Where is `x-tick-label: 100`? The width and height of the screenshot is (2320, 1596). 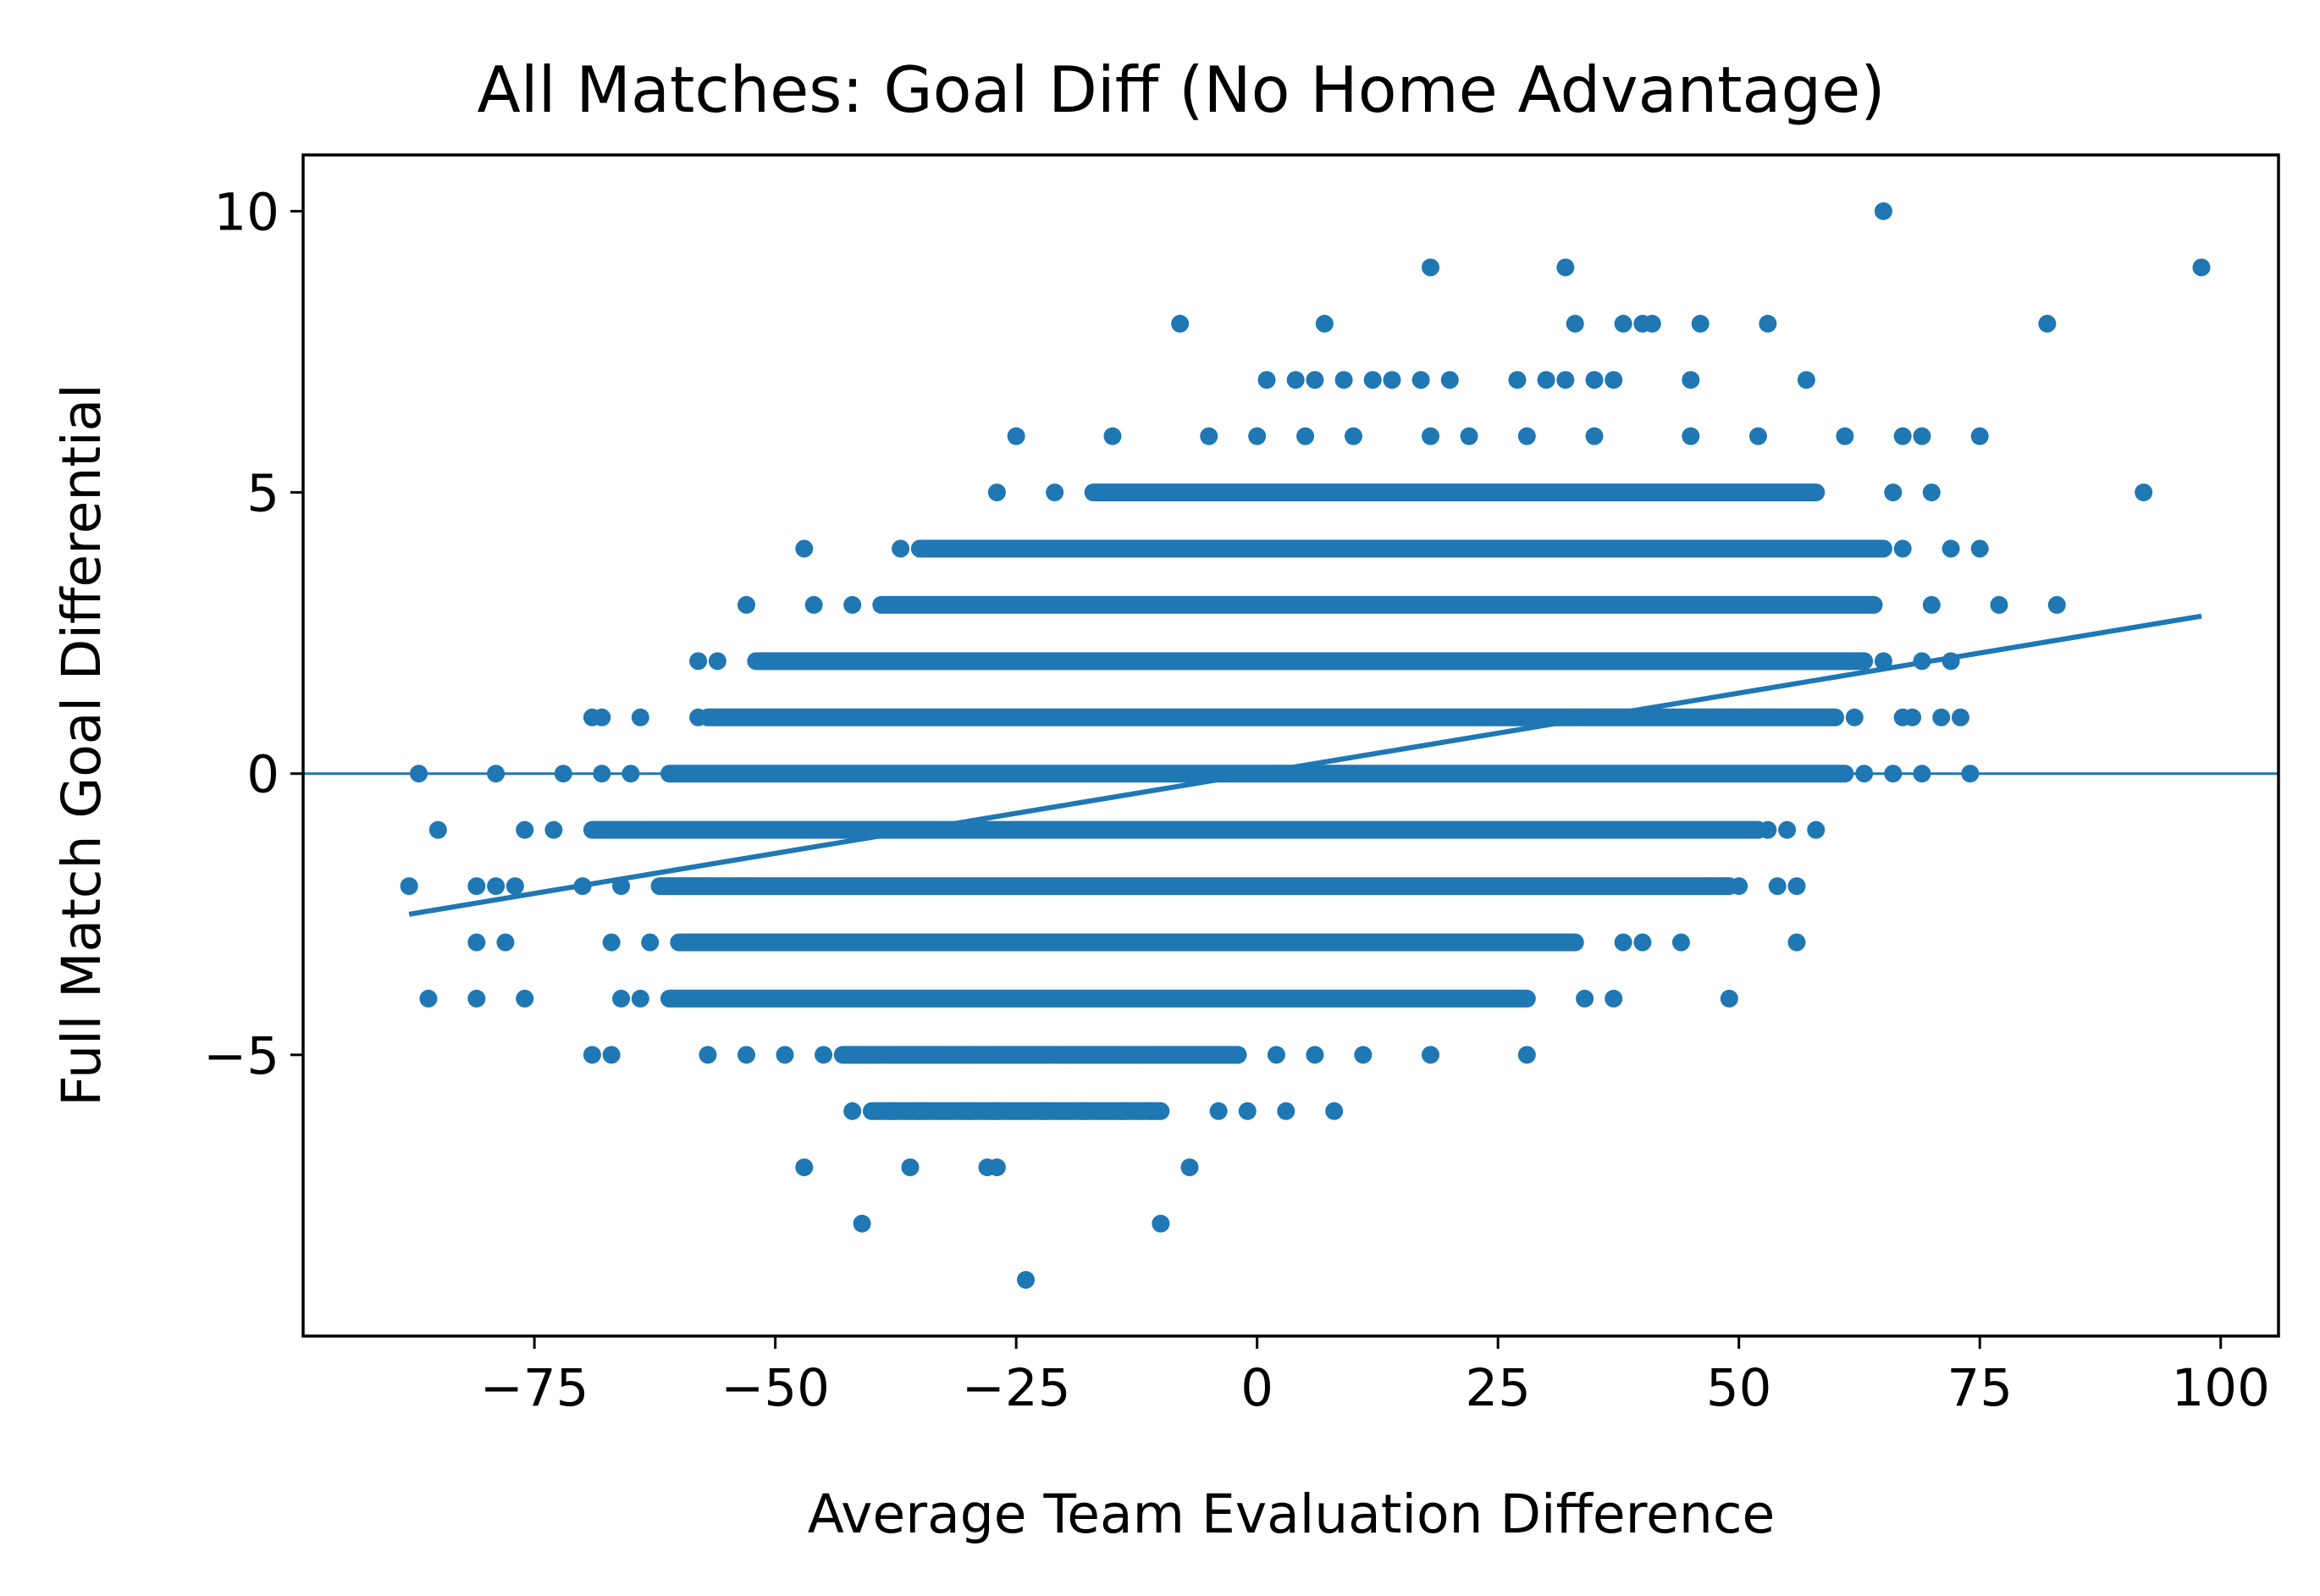 x-tick-label: 100 is located at coordinates (2220, 1388).